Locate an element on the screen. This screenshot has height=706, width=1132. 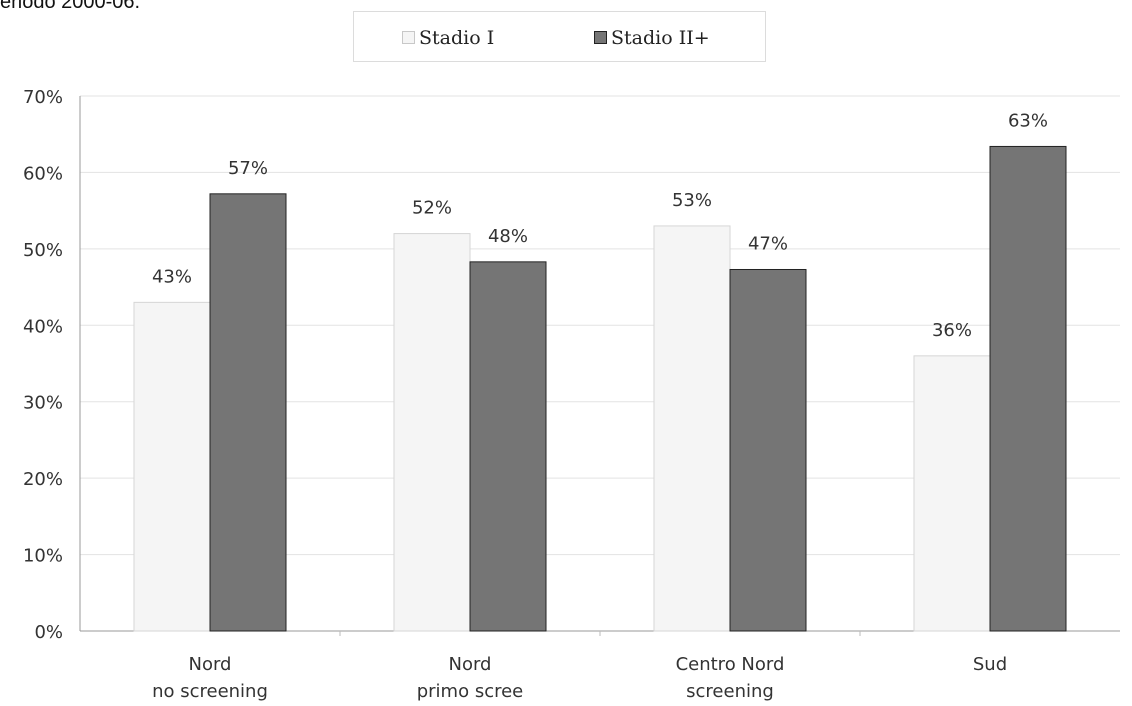
legend-swatch-stadio-ii is located at coordinates (600, 37).